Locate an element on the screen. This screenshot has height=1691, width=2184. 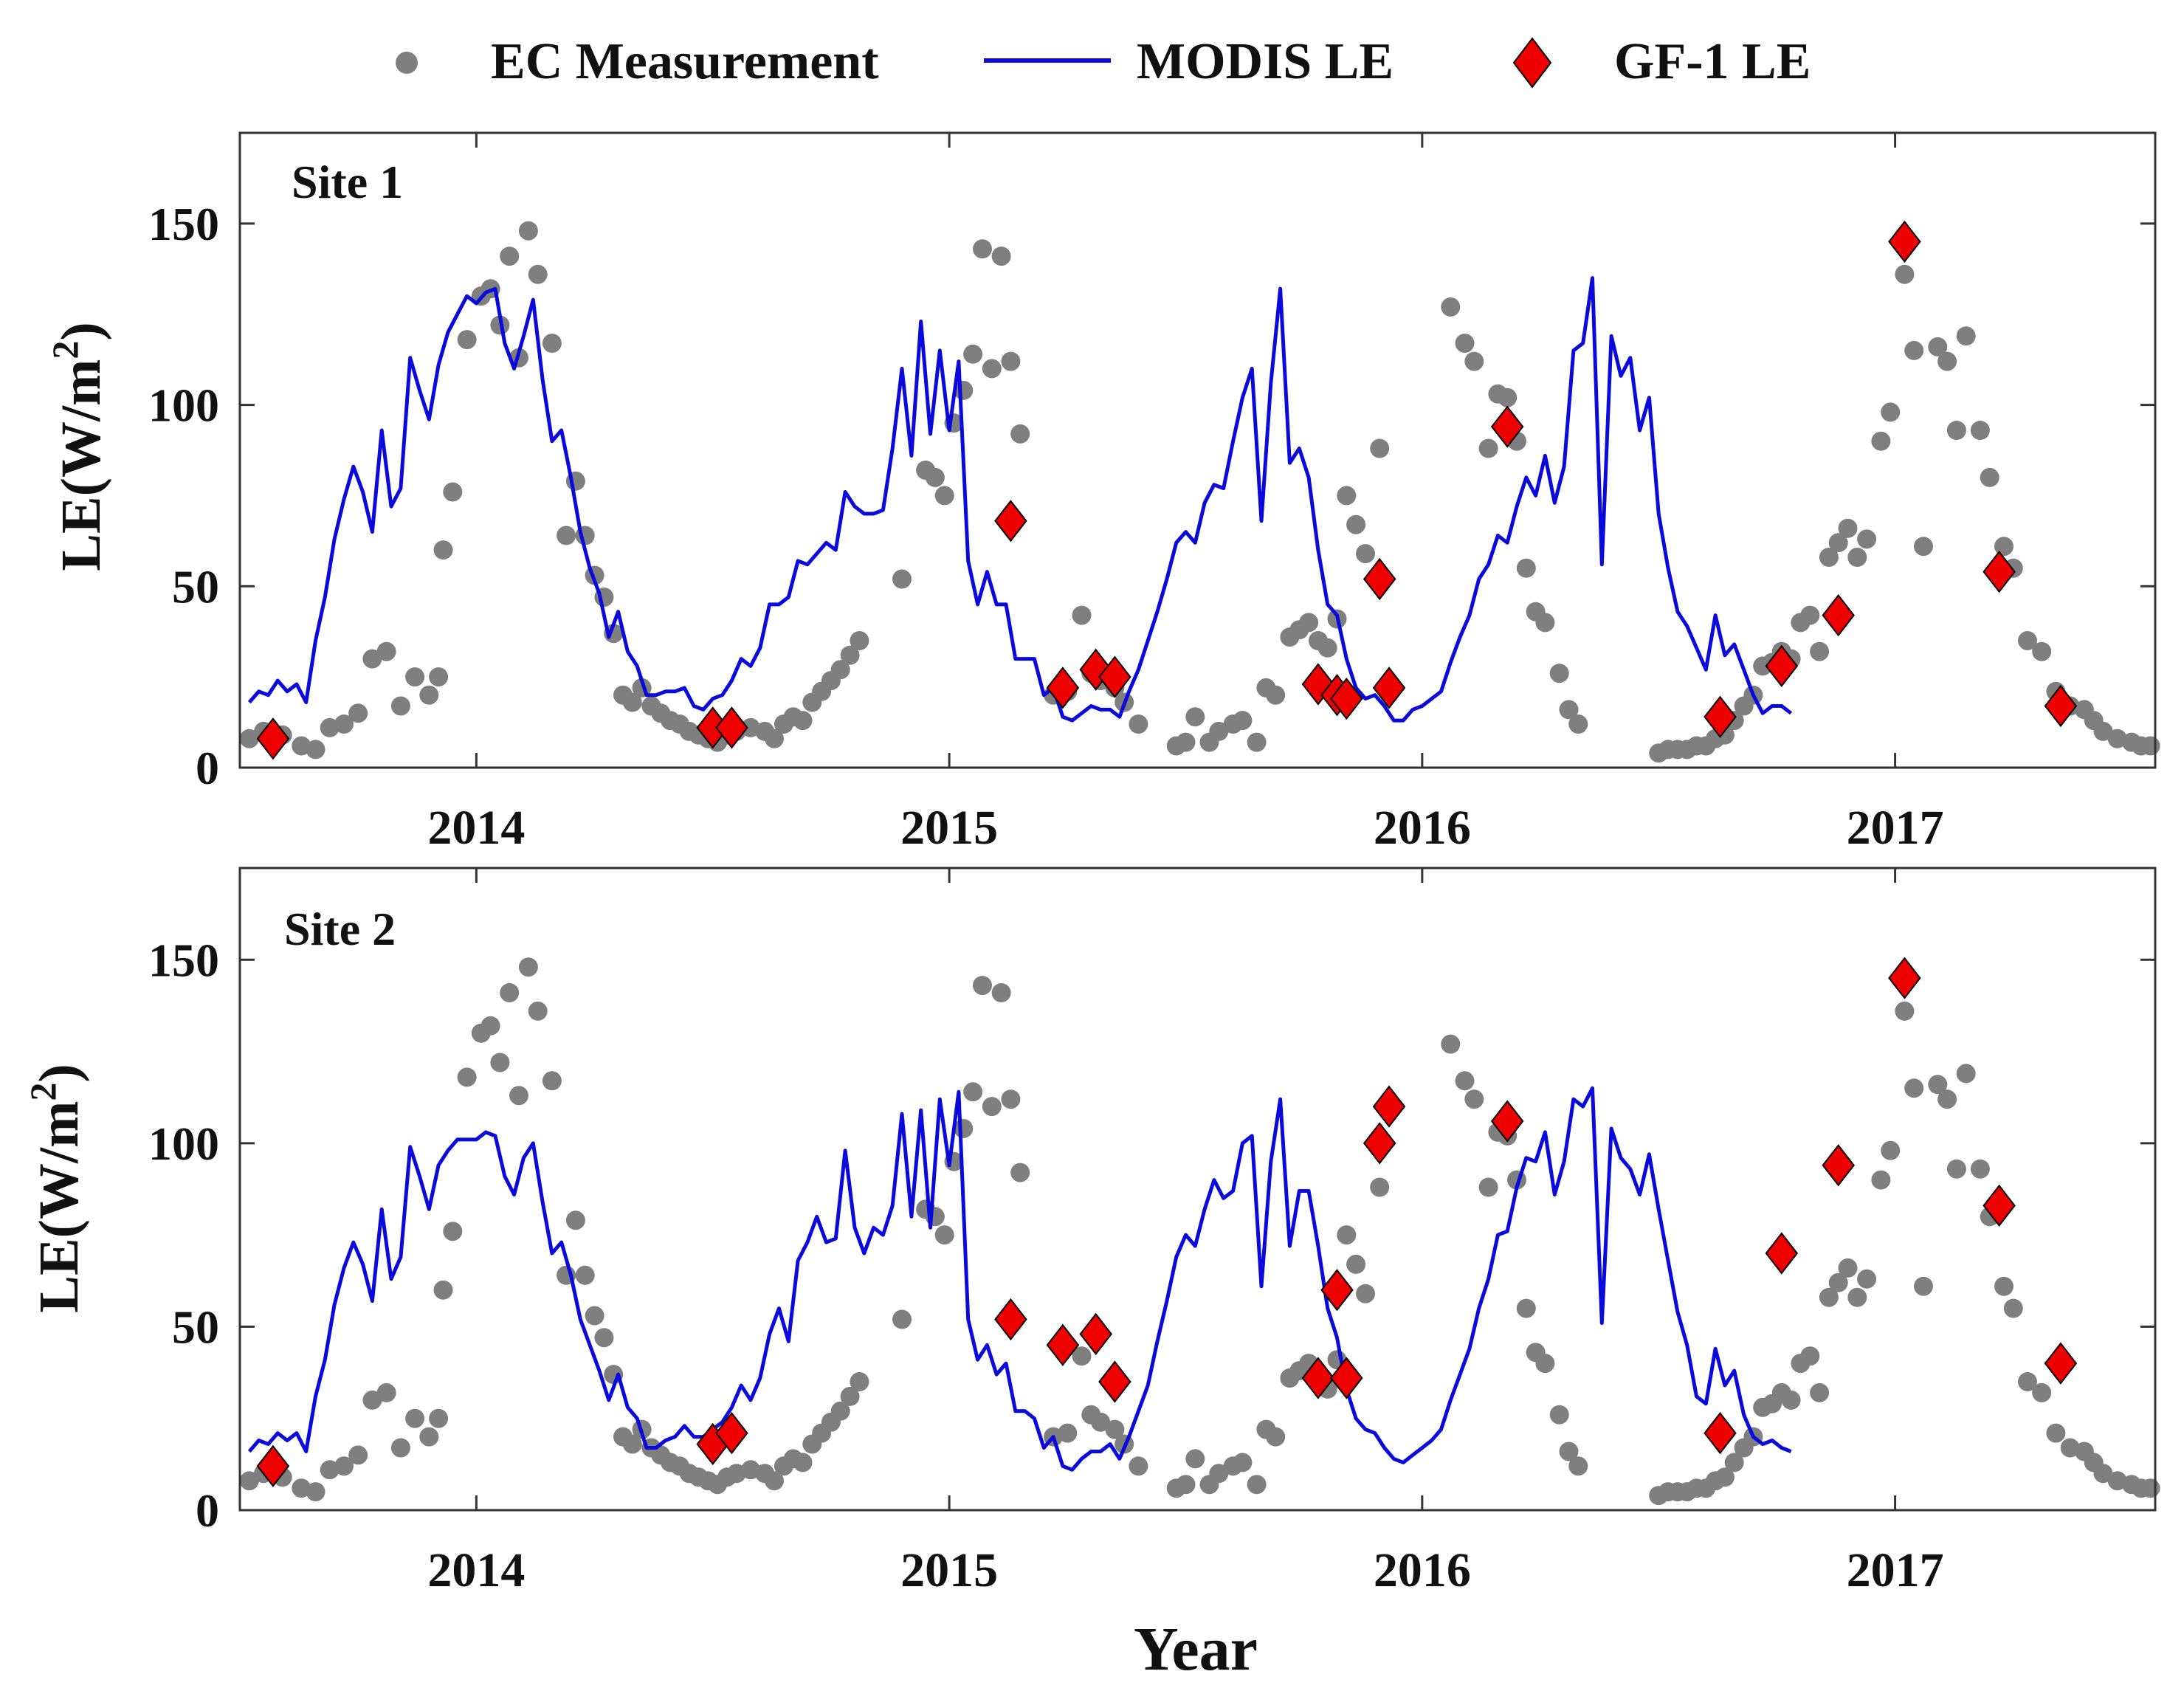
y-tick-label: 150 is located at coordinates (183, 960).